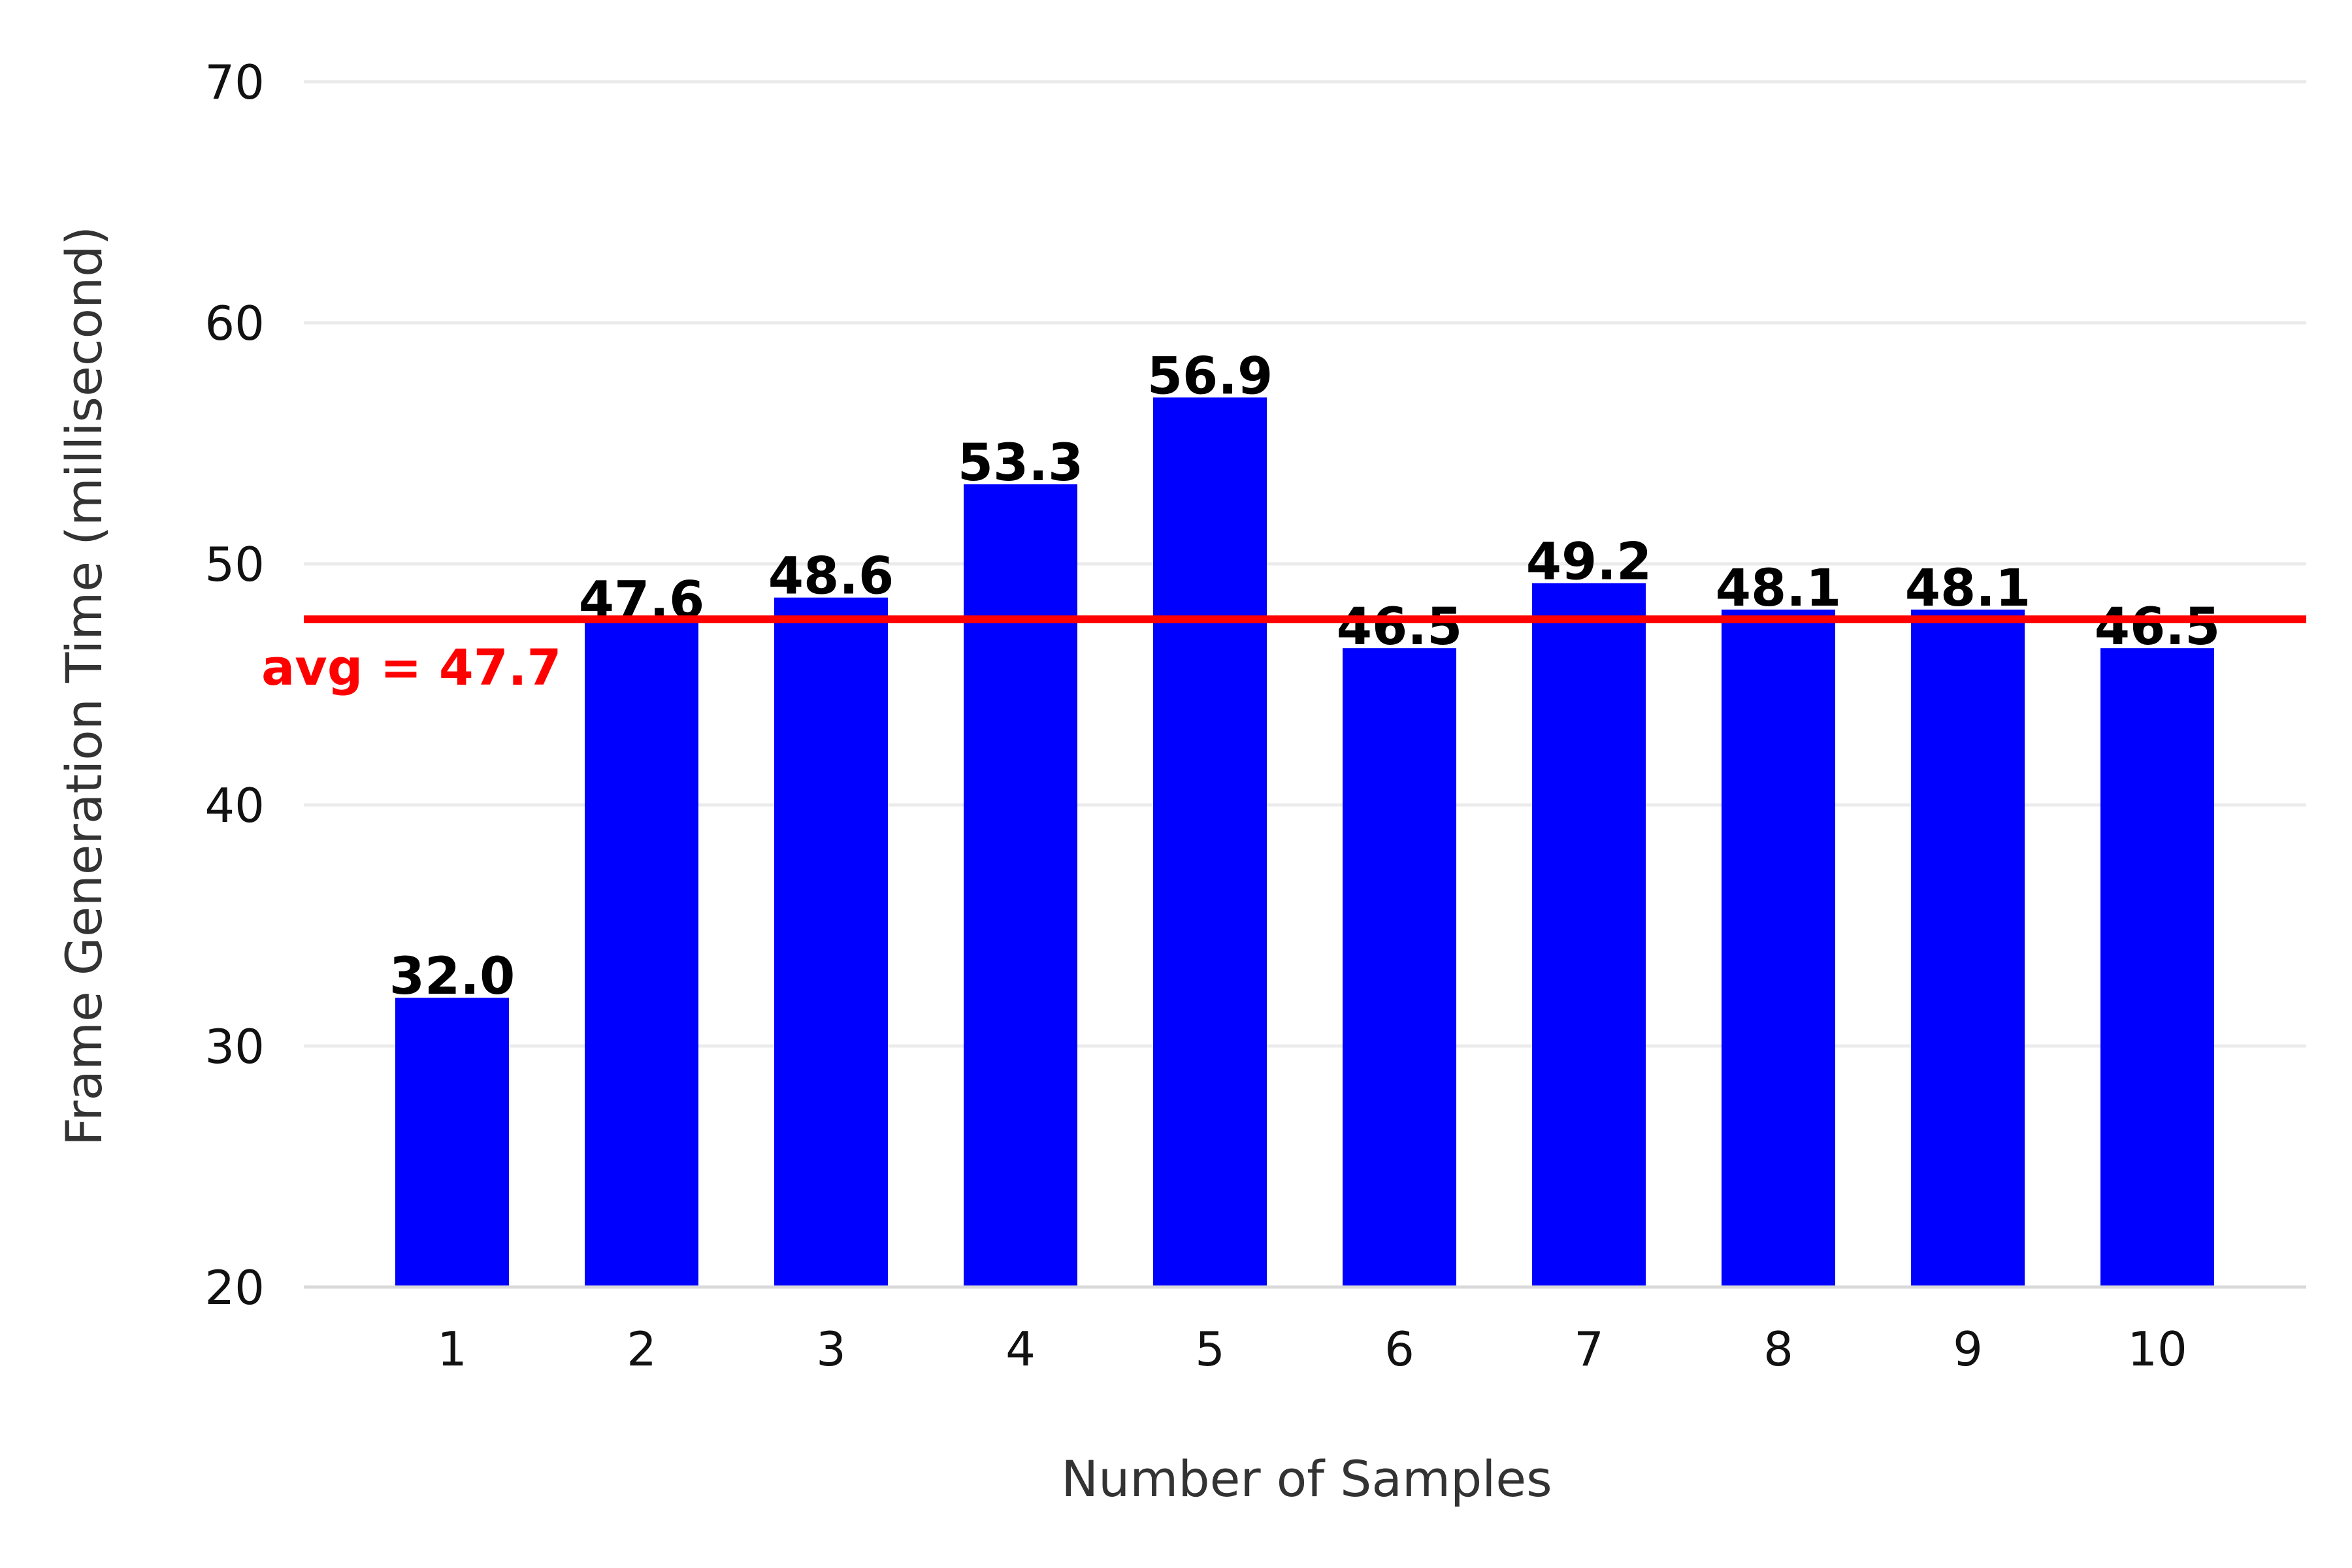 The height and width of the screenshot is (1568, 2352). Describe the element at coordinates (234, 805) in the screenshot. I see `y-tick-label: 40` at that location.